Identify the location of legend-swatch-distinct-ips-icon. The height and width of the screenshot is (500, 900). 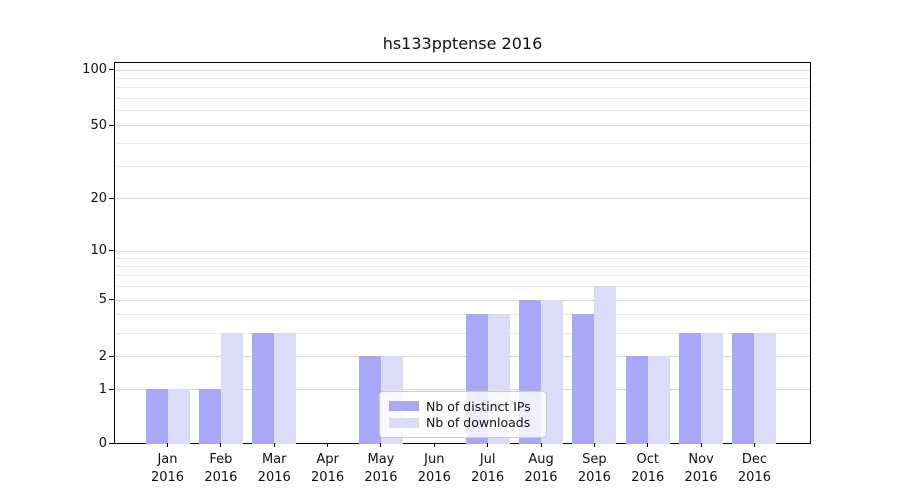
(404, 406).